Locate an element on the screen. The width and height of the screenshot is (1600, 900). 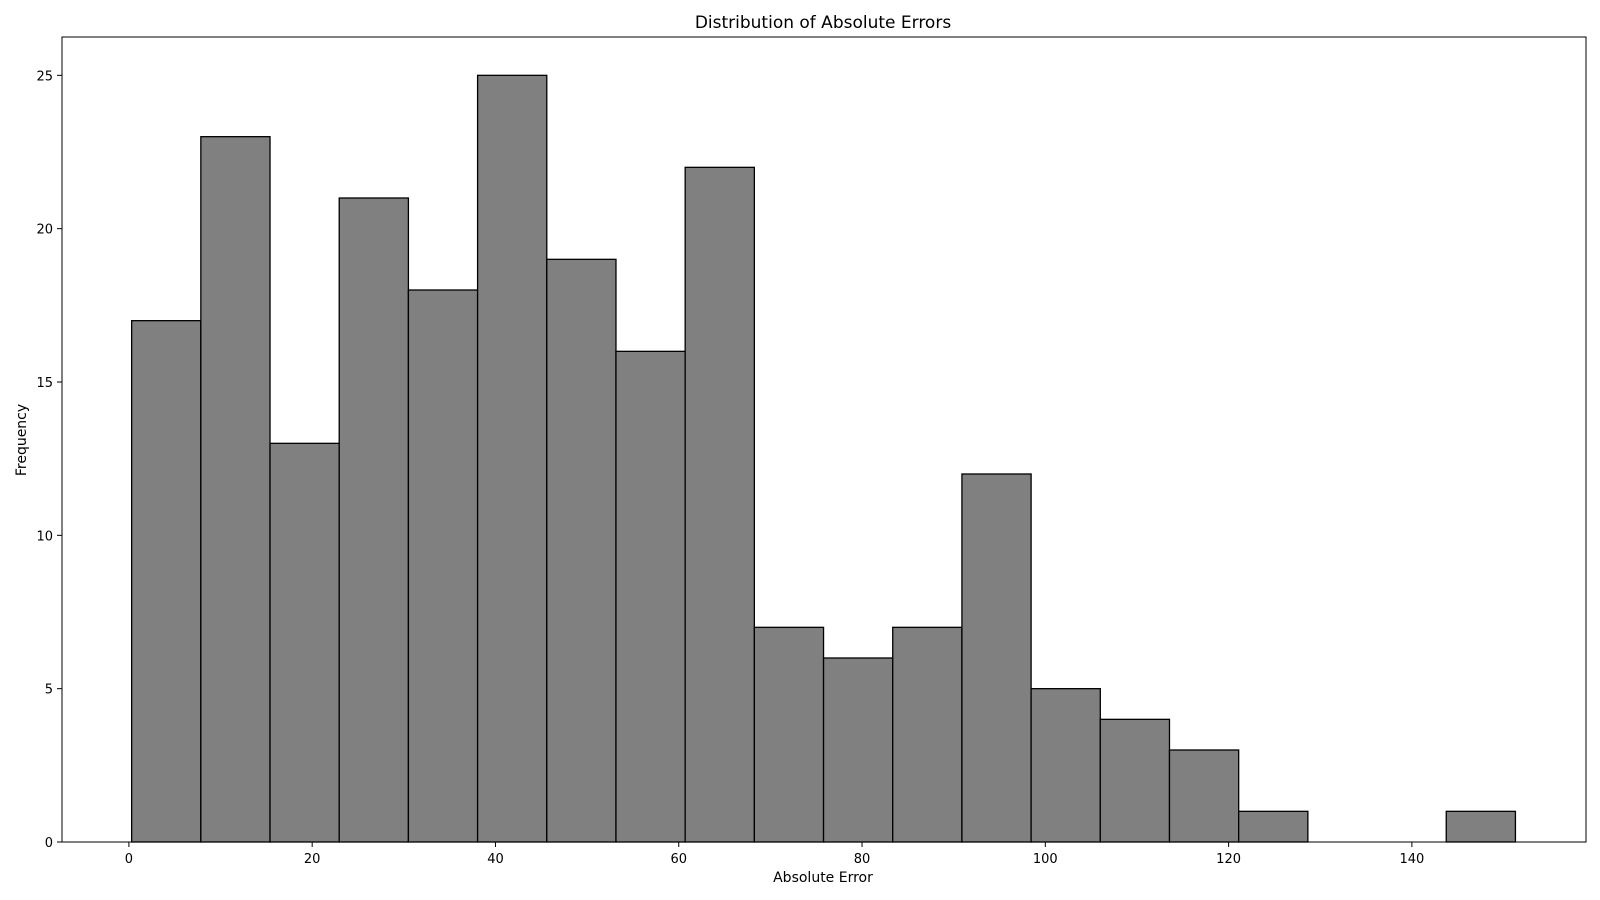
x-tick-label: 20 is located at coordinates (312, 859).